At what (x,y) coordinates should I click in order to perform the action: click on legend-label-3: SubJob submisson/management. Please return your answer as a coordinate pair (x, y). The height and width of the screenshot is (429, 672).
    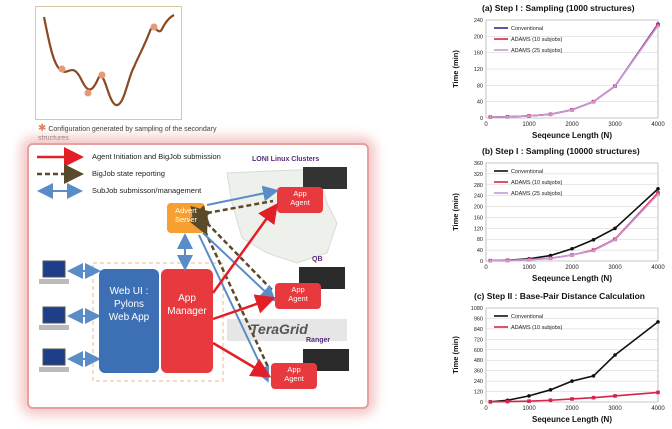
    Looking at the image, I should click on (147, 190).